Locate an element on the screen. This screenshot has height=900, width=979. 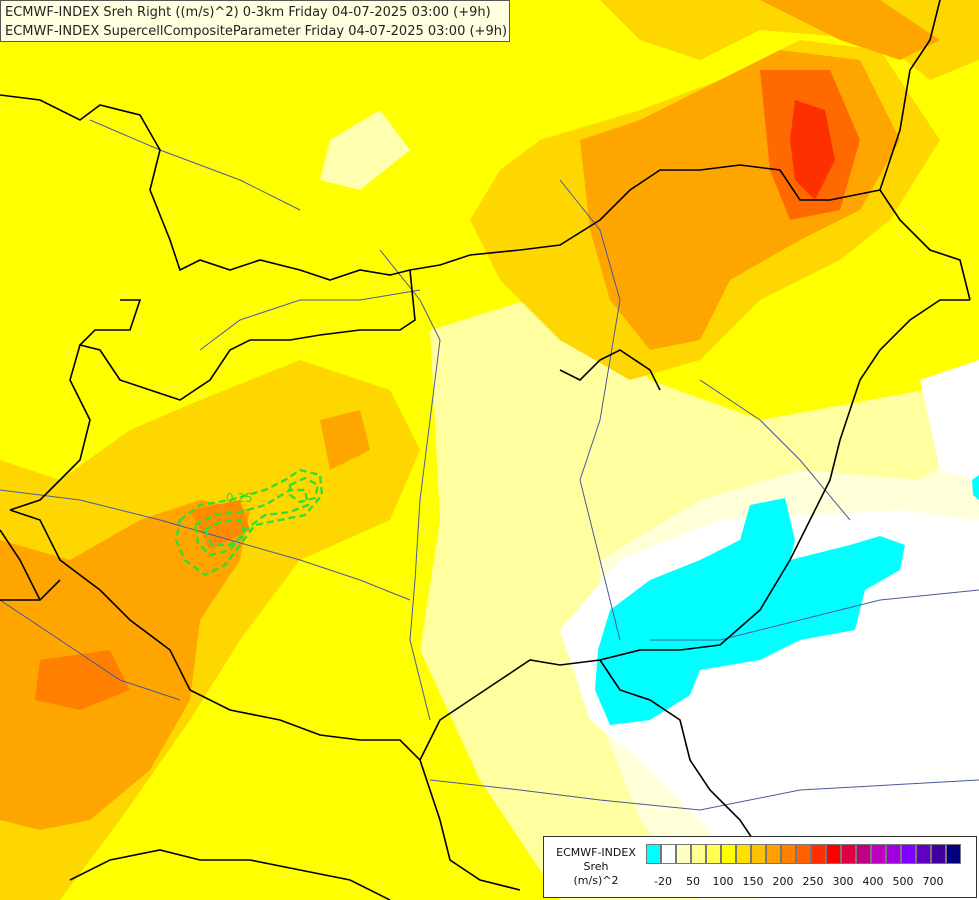
legend-name-line-1: ECMWF-INDEX is located at coordinates (596, 852).